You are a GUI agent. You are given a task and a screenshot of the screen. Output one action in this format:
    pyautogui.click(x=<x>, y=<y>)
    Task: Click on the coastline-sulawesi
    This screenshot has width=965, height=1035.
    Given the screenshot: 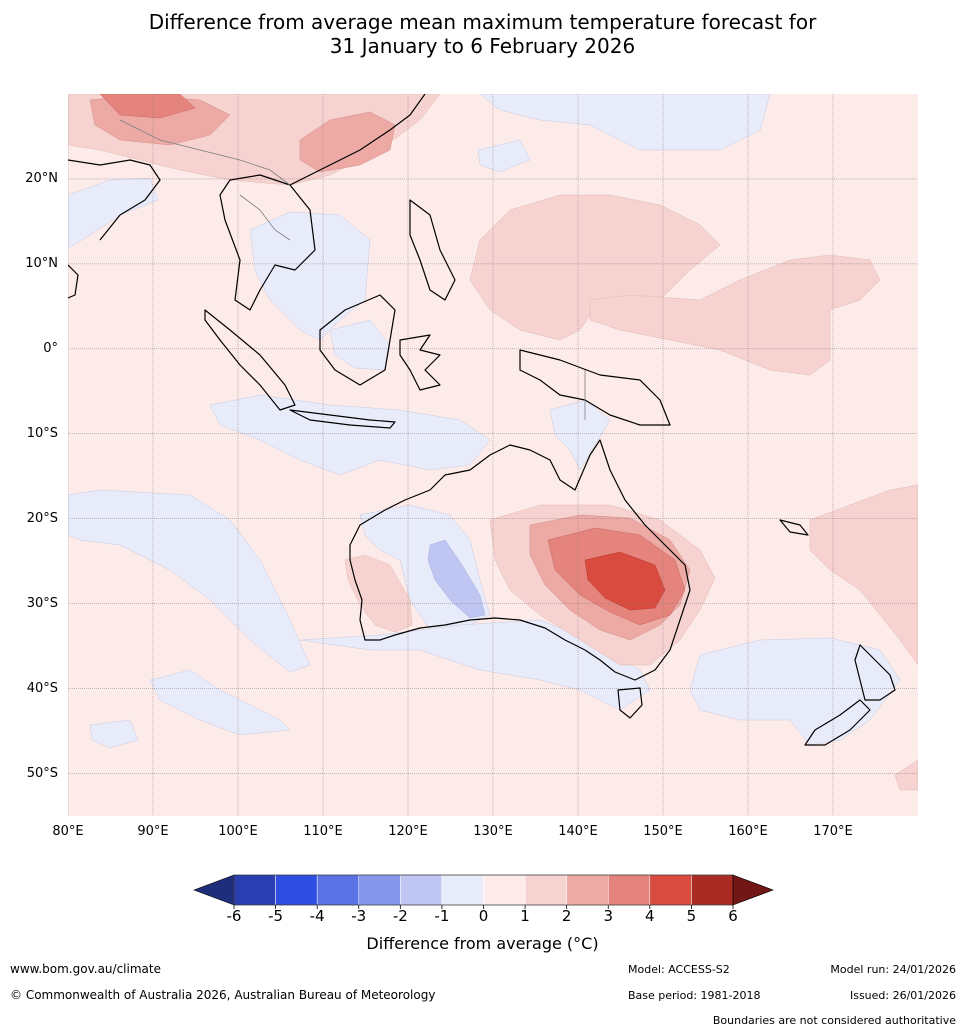 What is the action you would take?
    pyautogui.click(x=420, y=362)
    